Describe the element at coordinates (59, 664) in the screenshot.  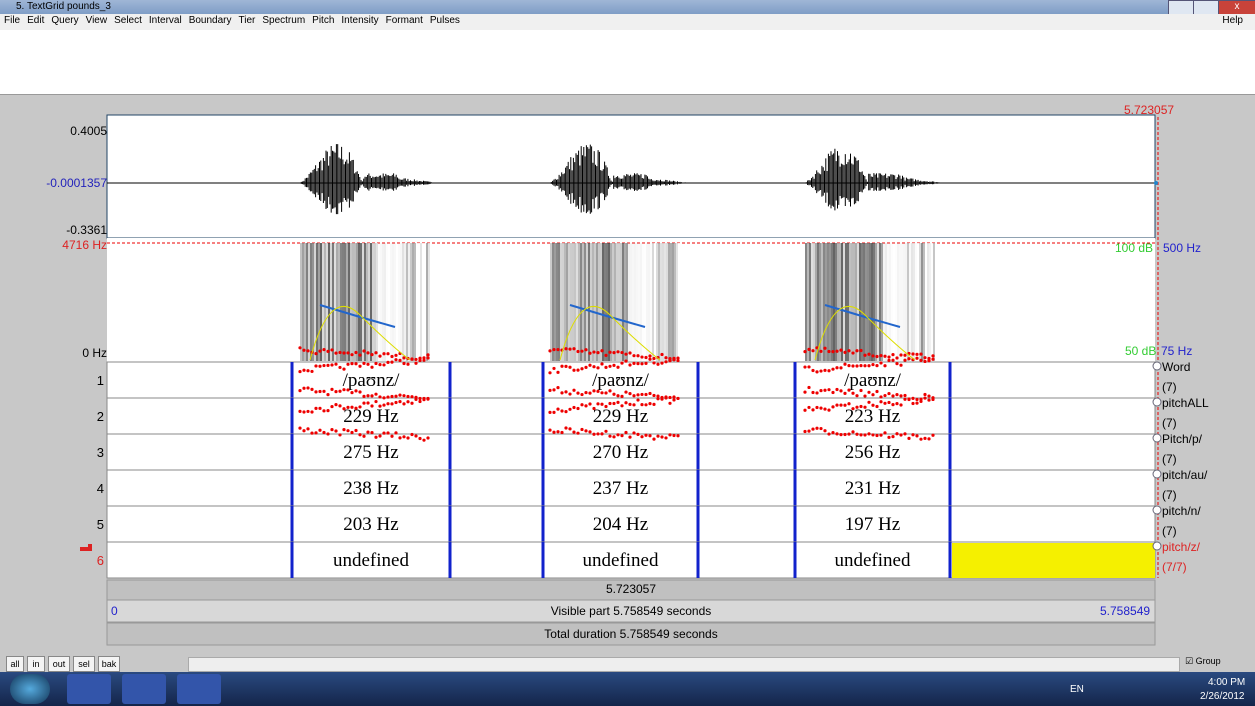
I see `zoom-button: out` at that location.